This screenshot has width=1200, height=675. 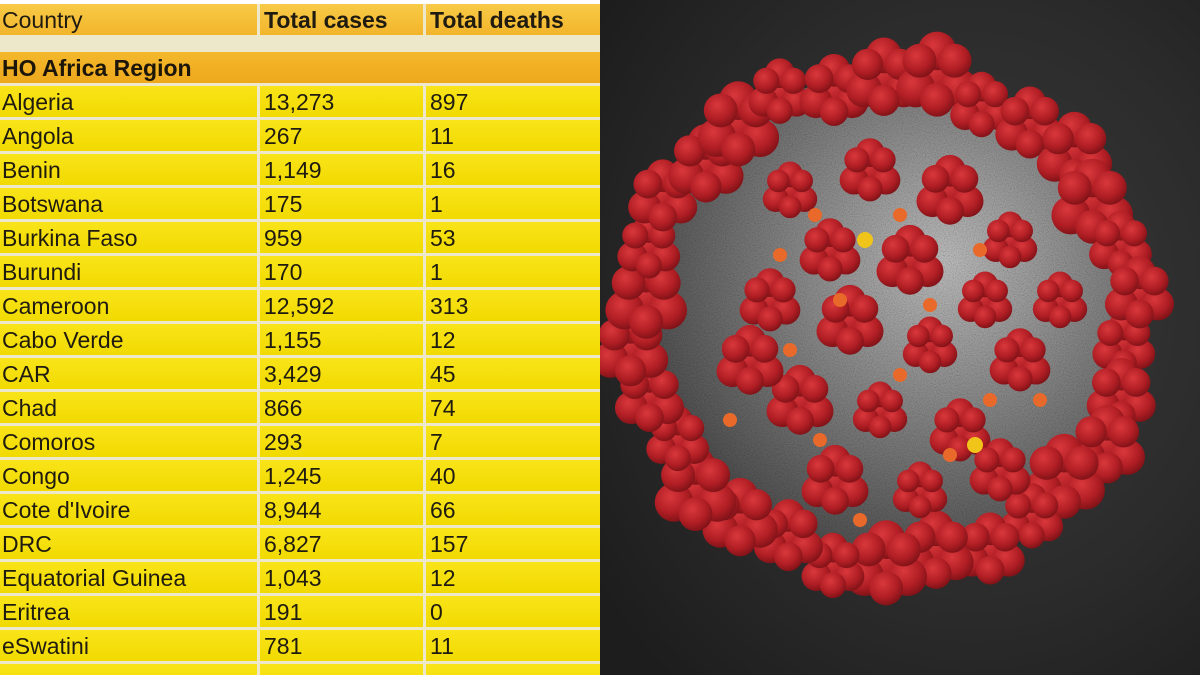 I want to click on cell-total-cases: 1,043, so click(x=343, y=577).